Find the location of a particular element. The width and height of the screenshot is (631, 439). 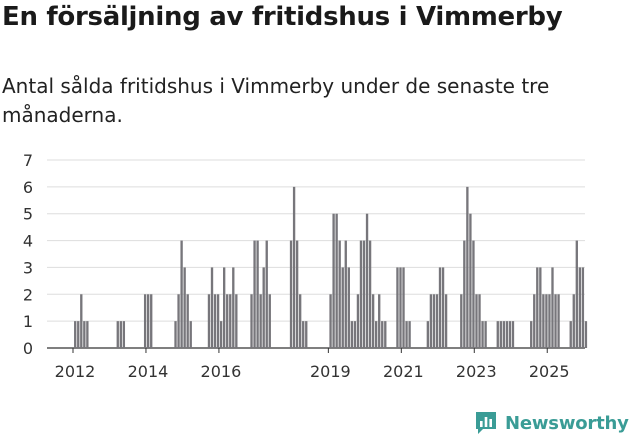

x-tick-label: 2021 is located at coordinates (403, 371).